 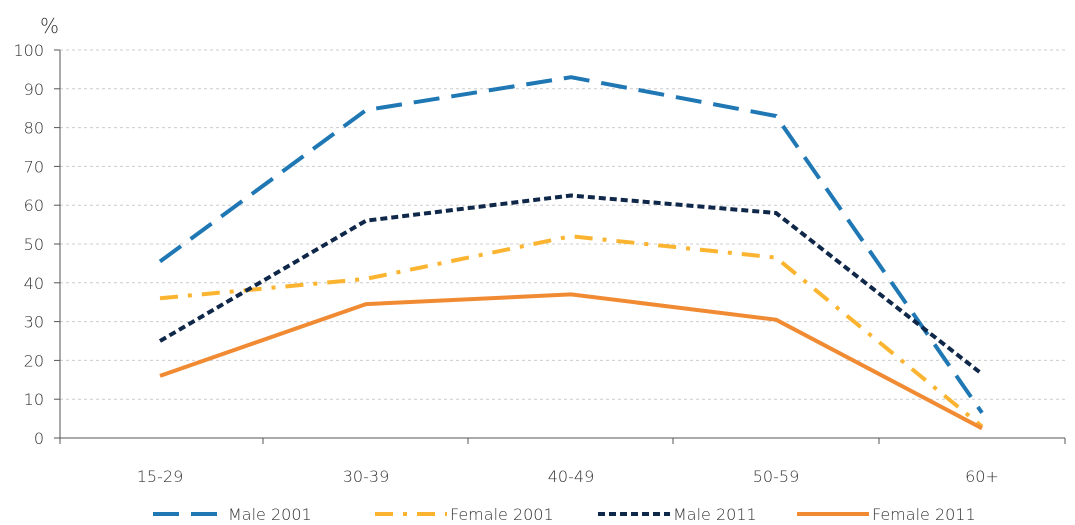 I want to click on y-unit-label: %, so click(x=49, y=26).